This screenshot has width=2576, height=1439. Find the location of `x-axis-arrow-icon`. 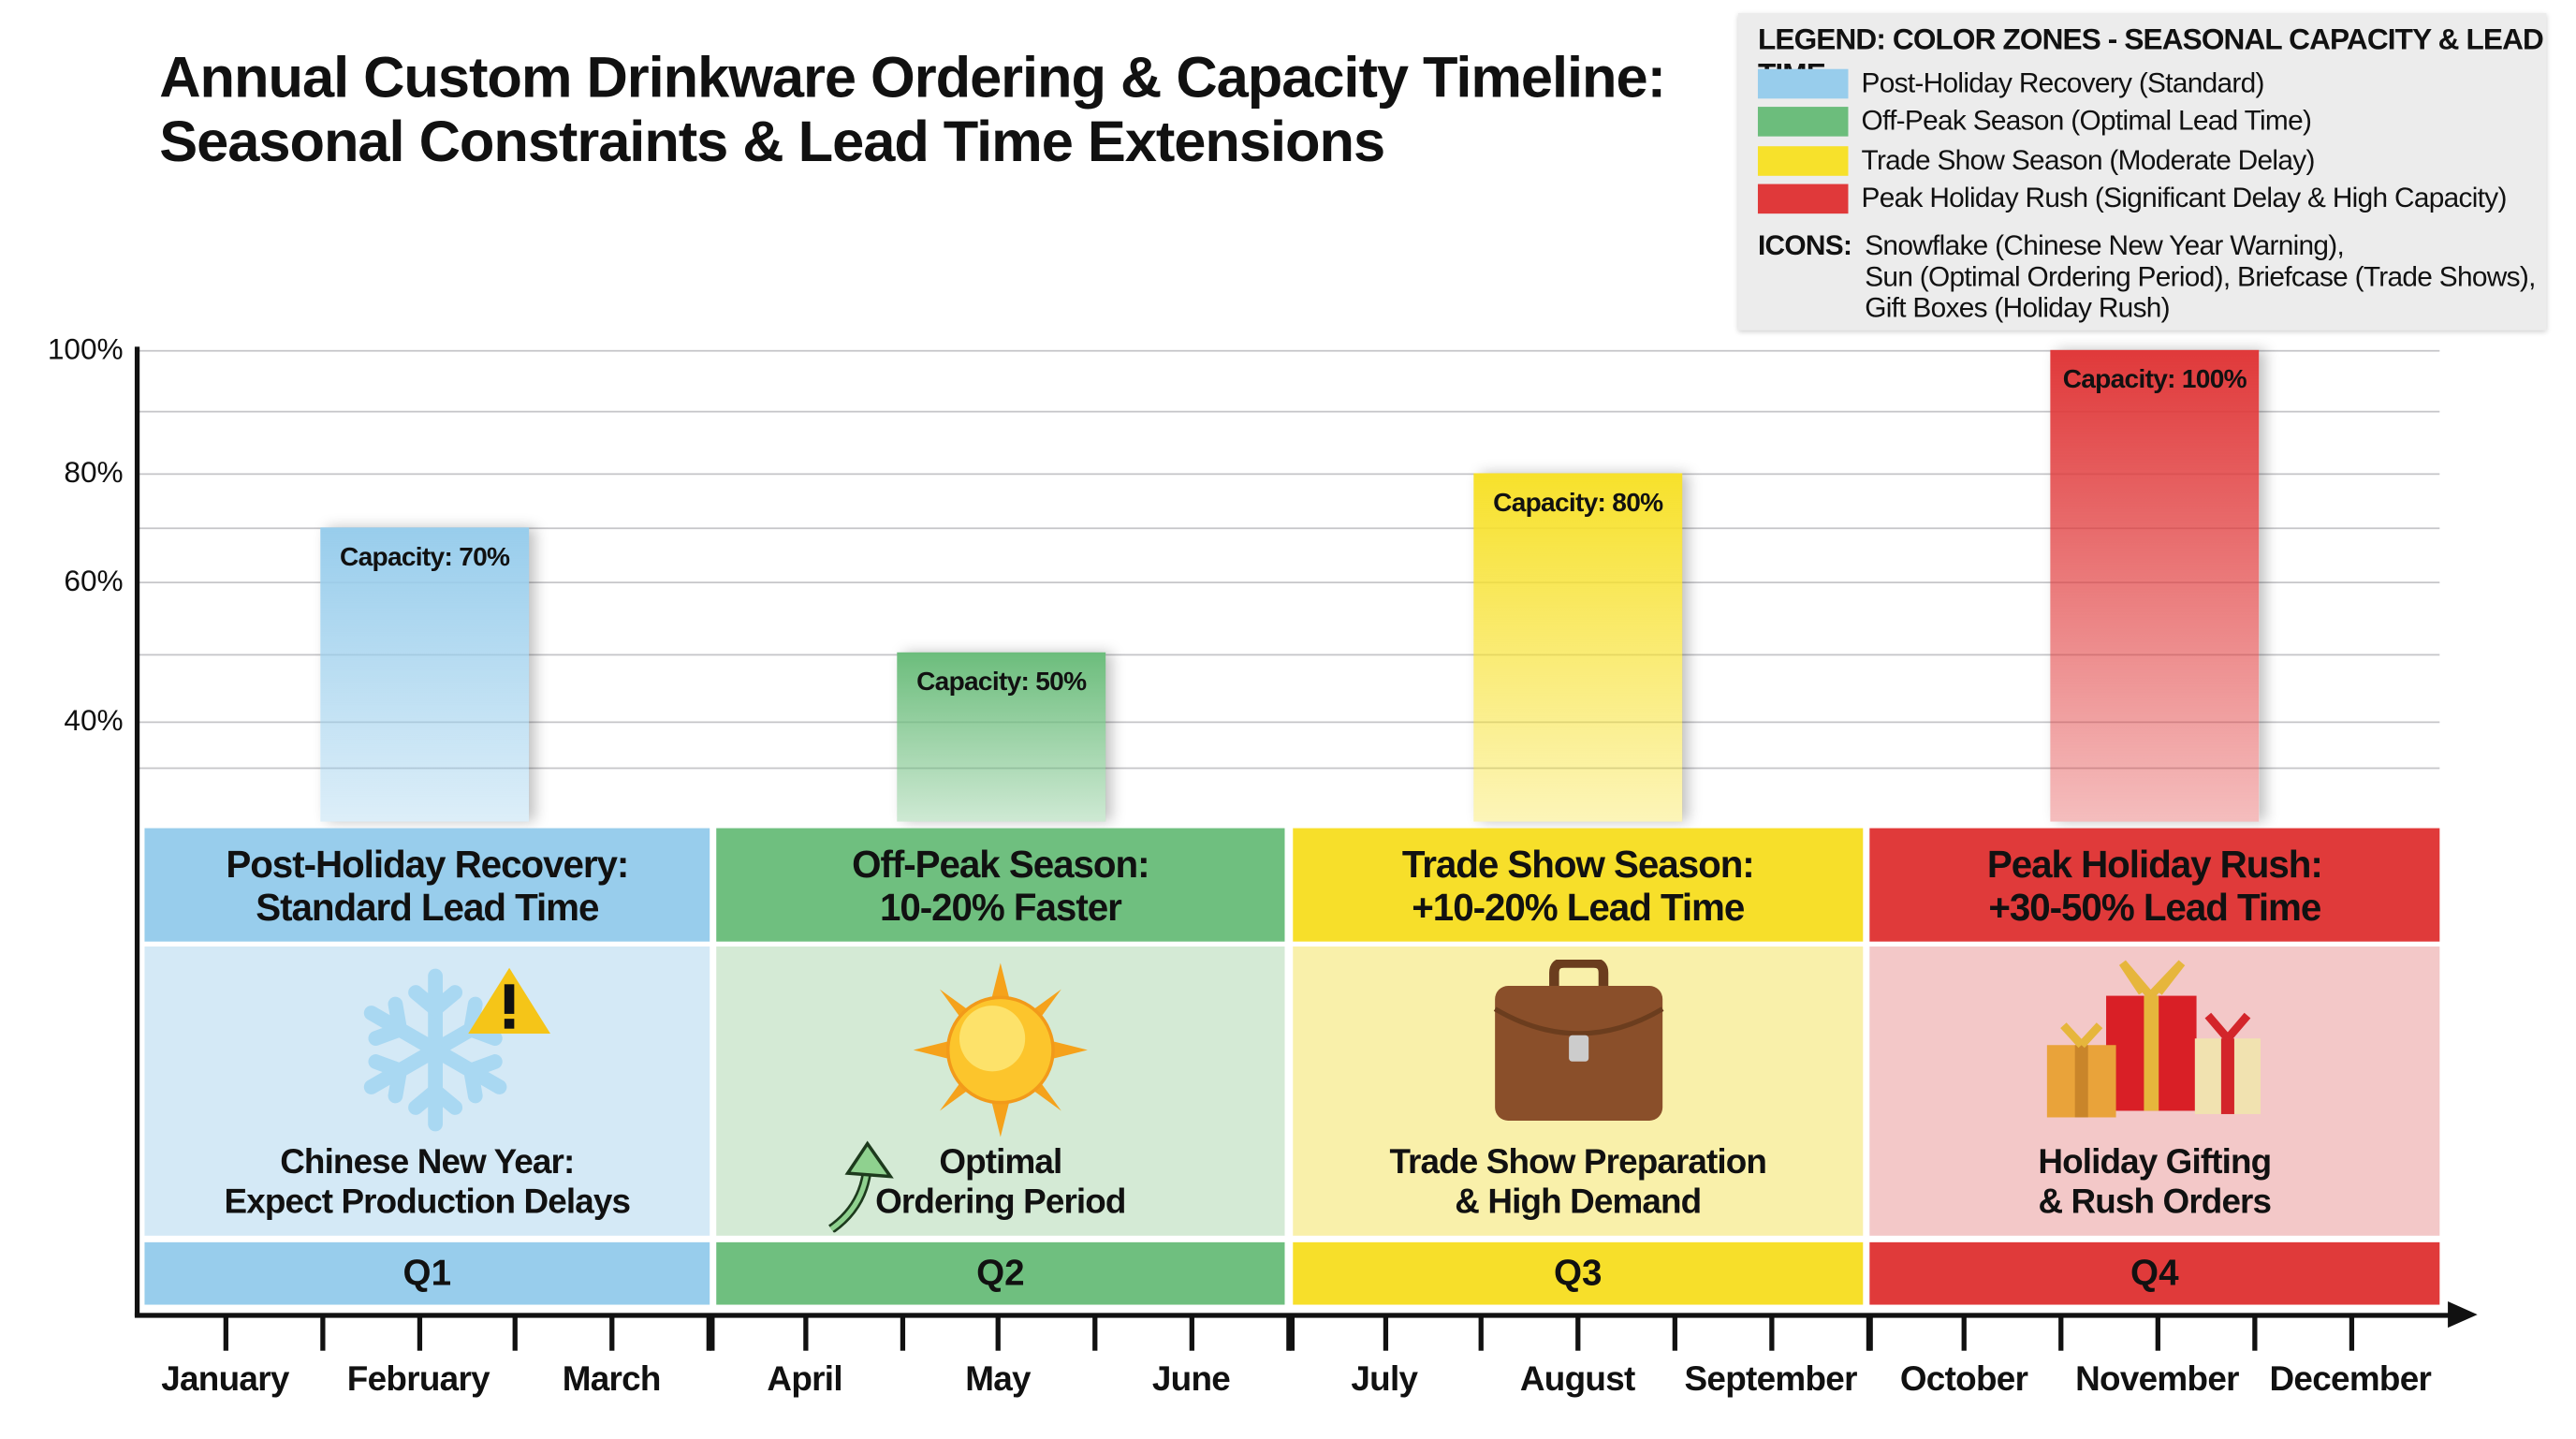

x-axis-arrow-icon is located at coordinates (2463, 1315).